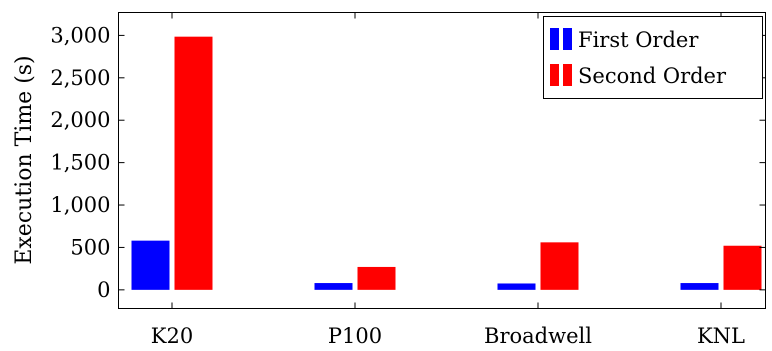 This screenshot has width=772, height=351. I want to click on y-tick-label: 2,500, so click(80, 78).